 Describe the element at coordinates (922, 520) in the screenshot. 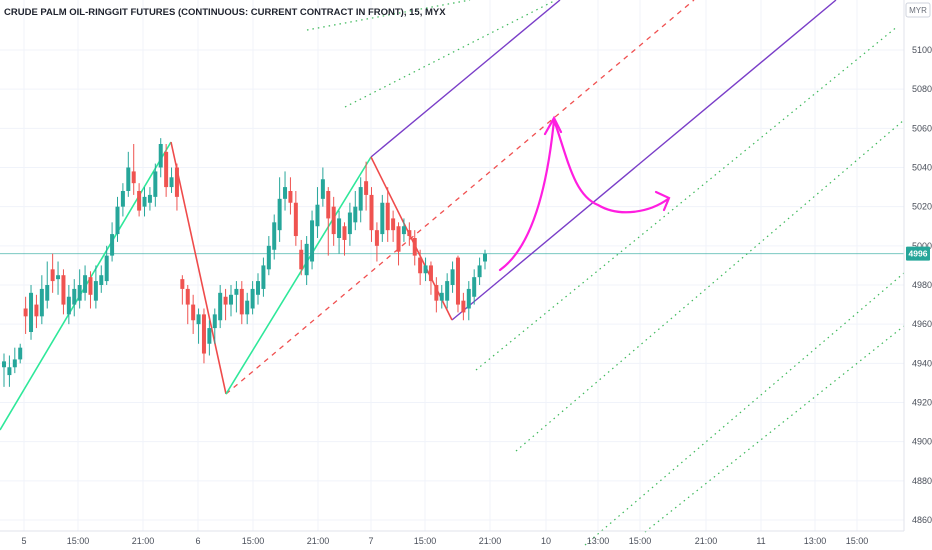

I see `y-tick-label: 4860` at that location.